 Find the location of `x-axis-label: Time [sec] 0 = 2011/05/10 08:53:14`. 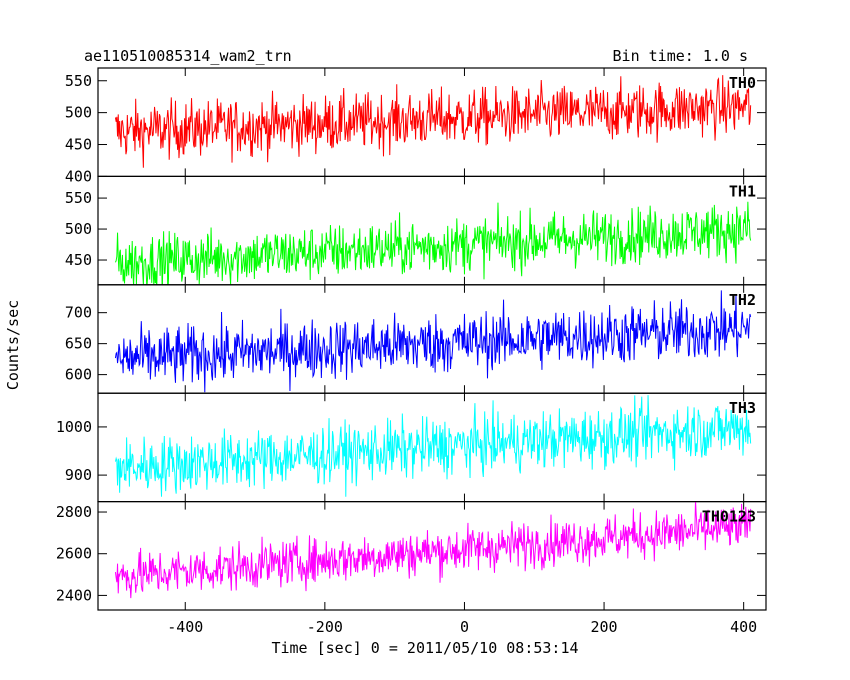

x-axis-label: Time [sec] 0 = 2011/05/10 08:53:14 is located at coordinates (424, 648).